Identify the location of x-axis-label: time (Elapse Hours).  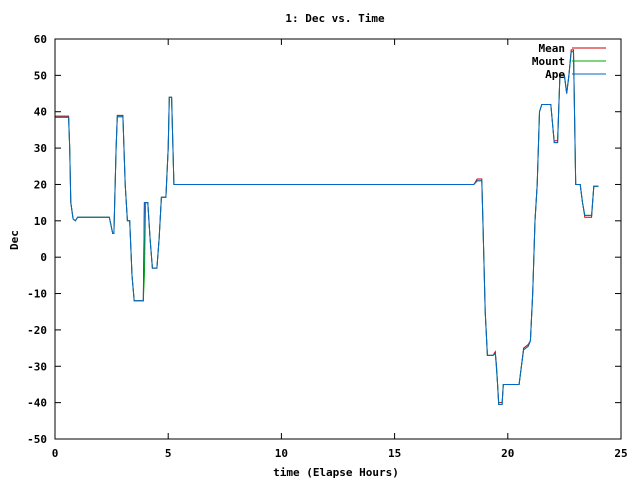
(336, 472).